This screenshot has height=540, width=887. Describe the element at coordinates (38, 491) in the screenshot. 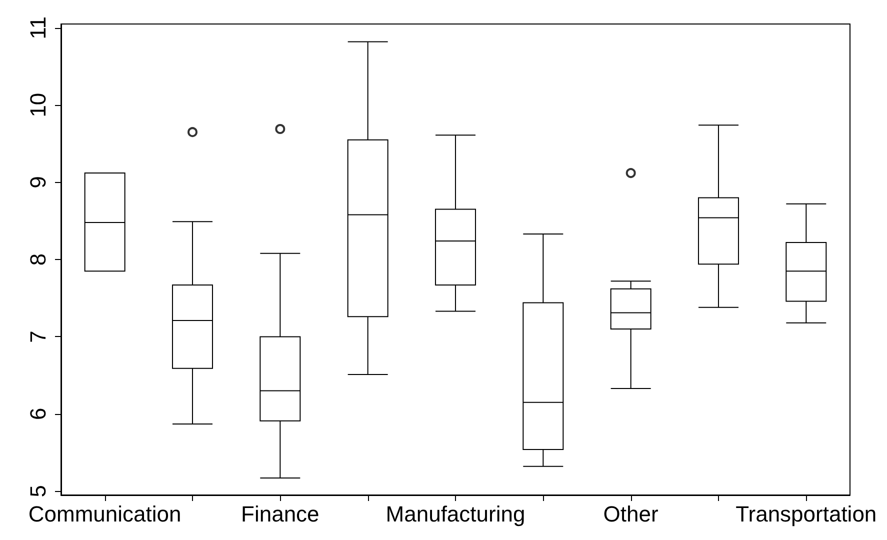

I see `y-tick-label: 5` at that location.